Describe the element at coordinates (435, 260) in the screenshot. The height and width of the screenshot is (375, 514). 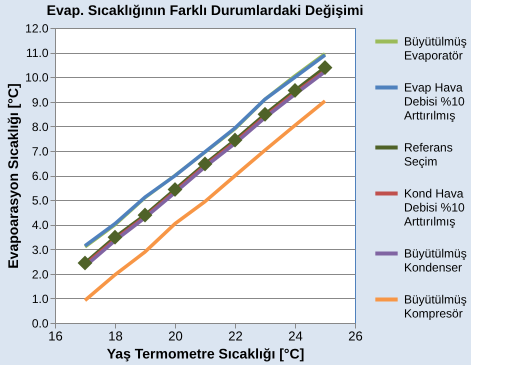
I see `legend-label: Büyütülmüş Kondenser` at that location.